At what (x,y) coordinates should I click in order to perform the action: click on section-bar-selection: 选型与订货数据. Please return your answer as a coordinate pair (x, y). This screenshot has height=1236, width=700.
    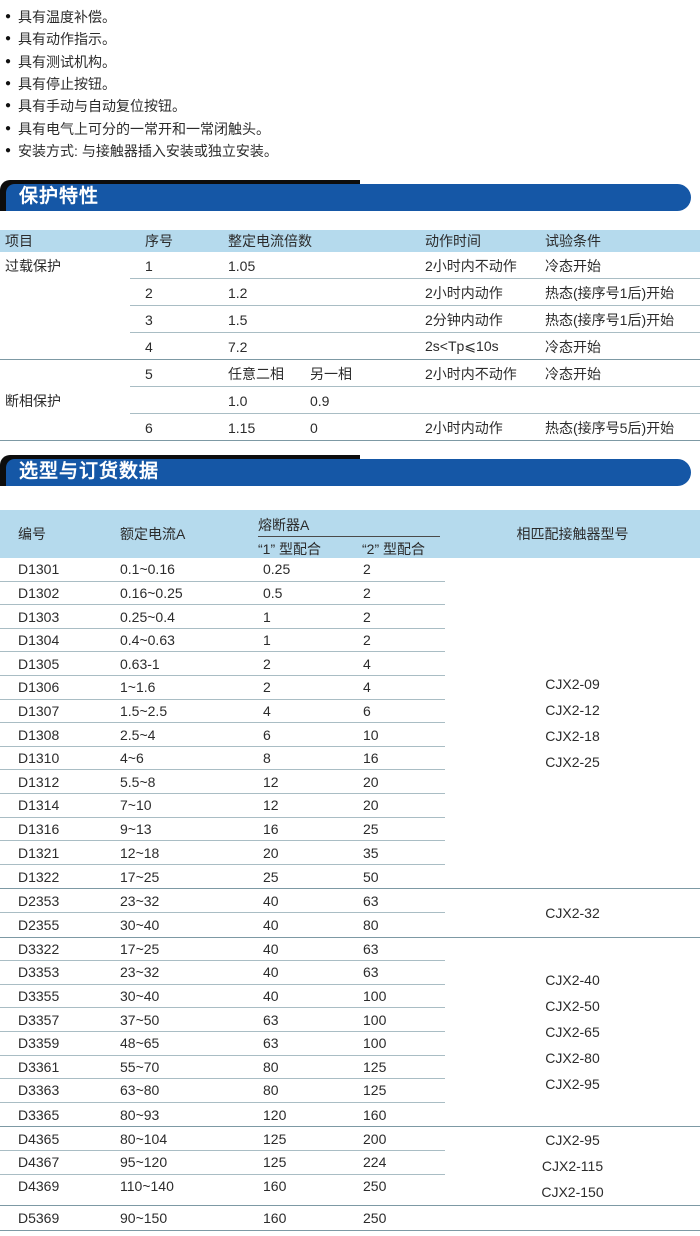
    Looking at the image, I should click on (348, 473).